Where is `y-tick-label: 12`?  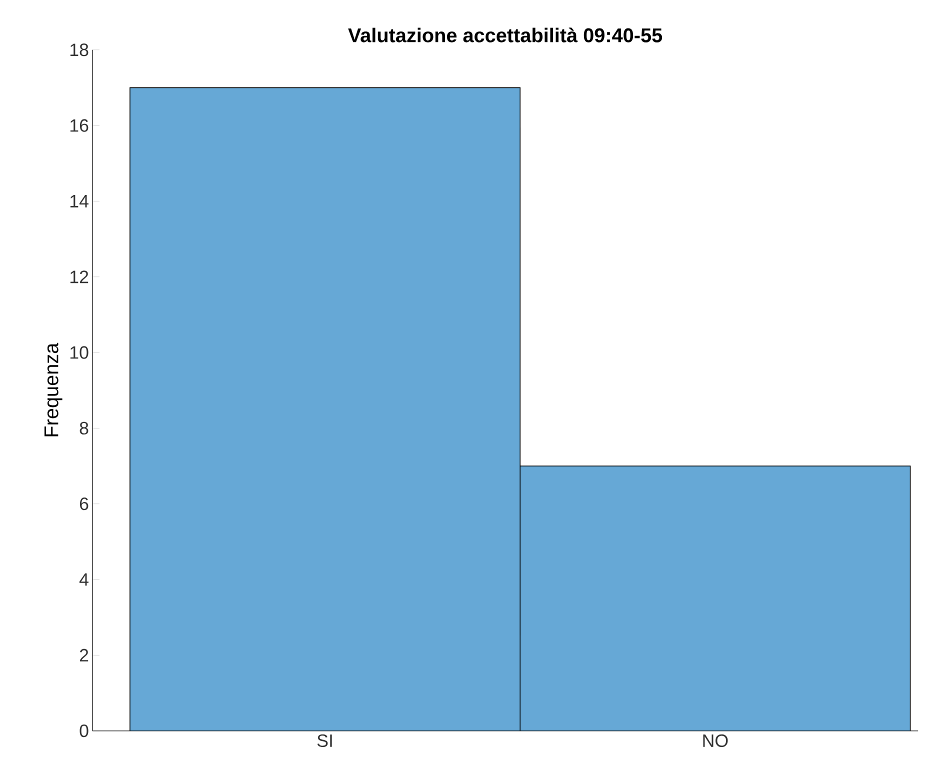 y-tick-label: 12 is located at coordinates (79, 277).